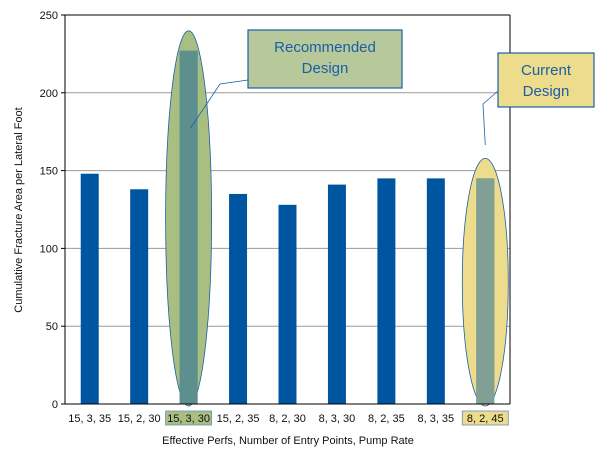 Image resolution: width=600 pixels, height=453 pixels. What do you see at coordinates (55, 405) in the screenshot?
I see `y-tick-label: 0` at bounding box center [55, 405].